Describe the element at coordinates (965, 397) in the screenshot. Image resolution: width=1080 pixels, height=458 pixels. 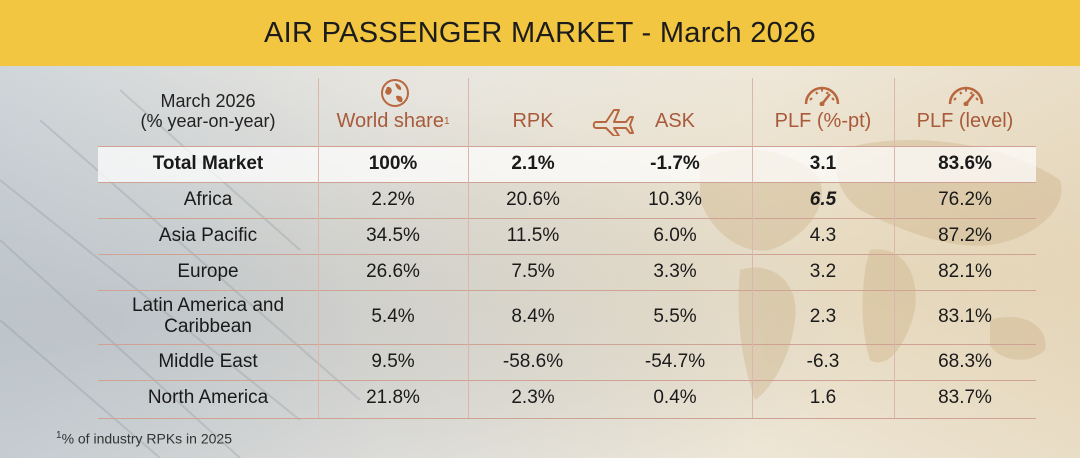
I see `table-cell-value: 83.7%` at that location.